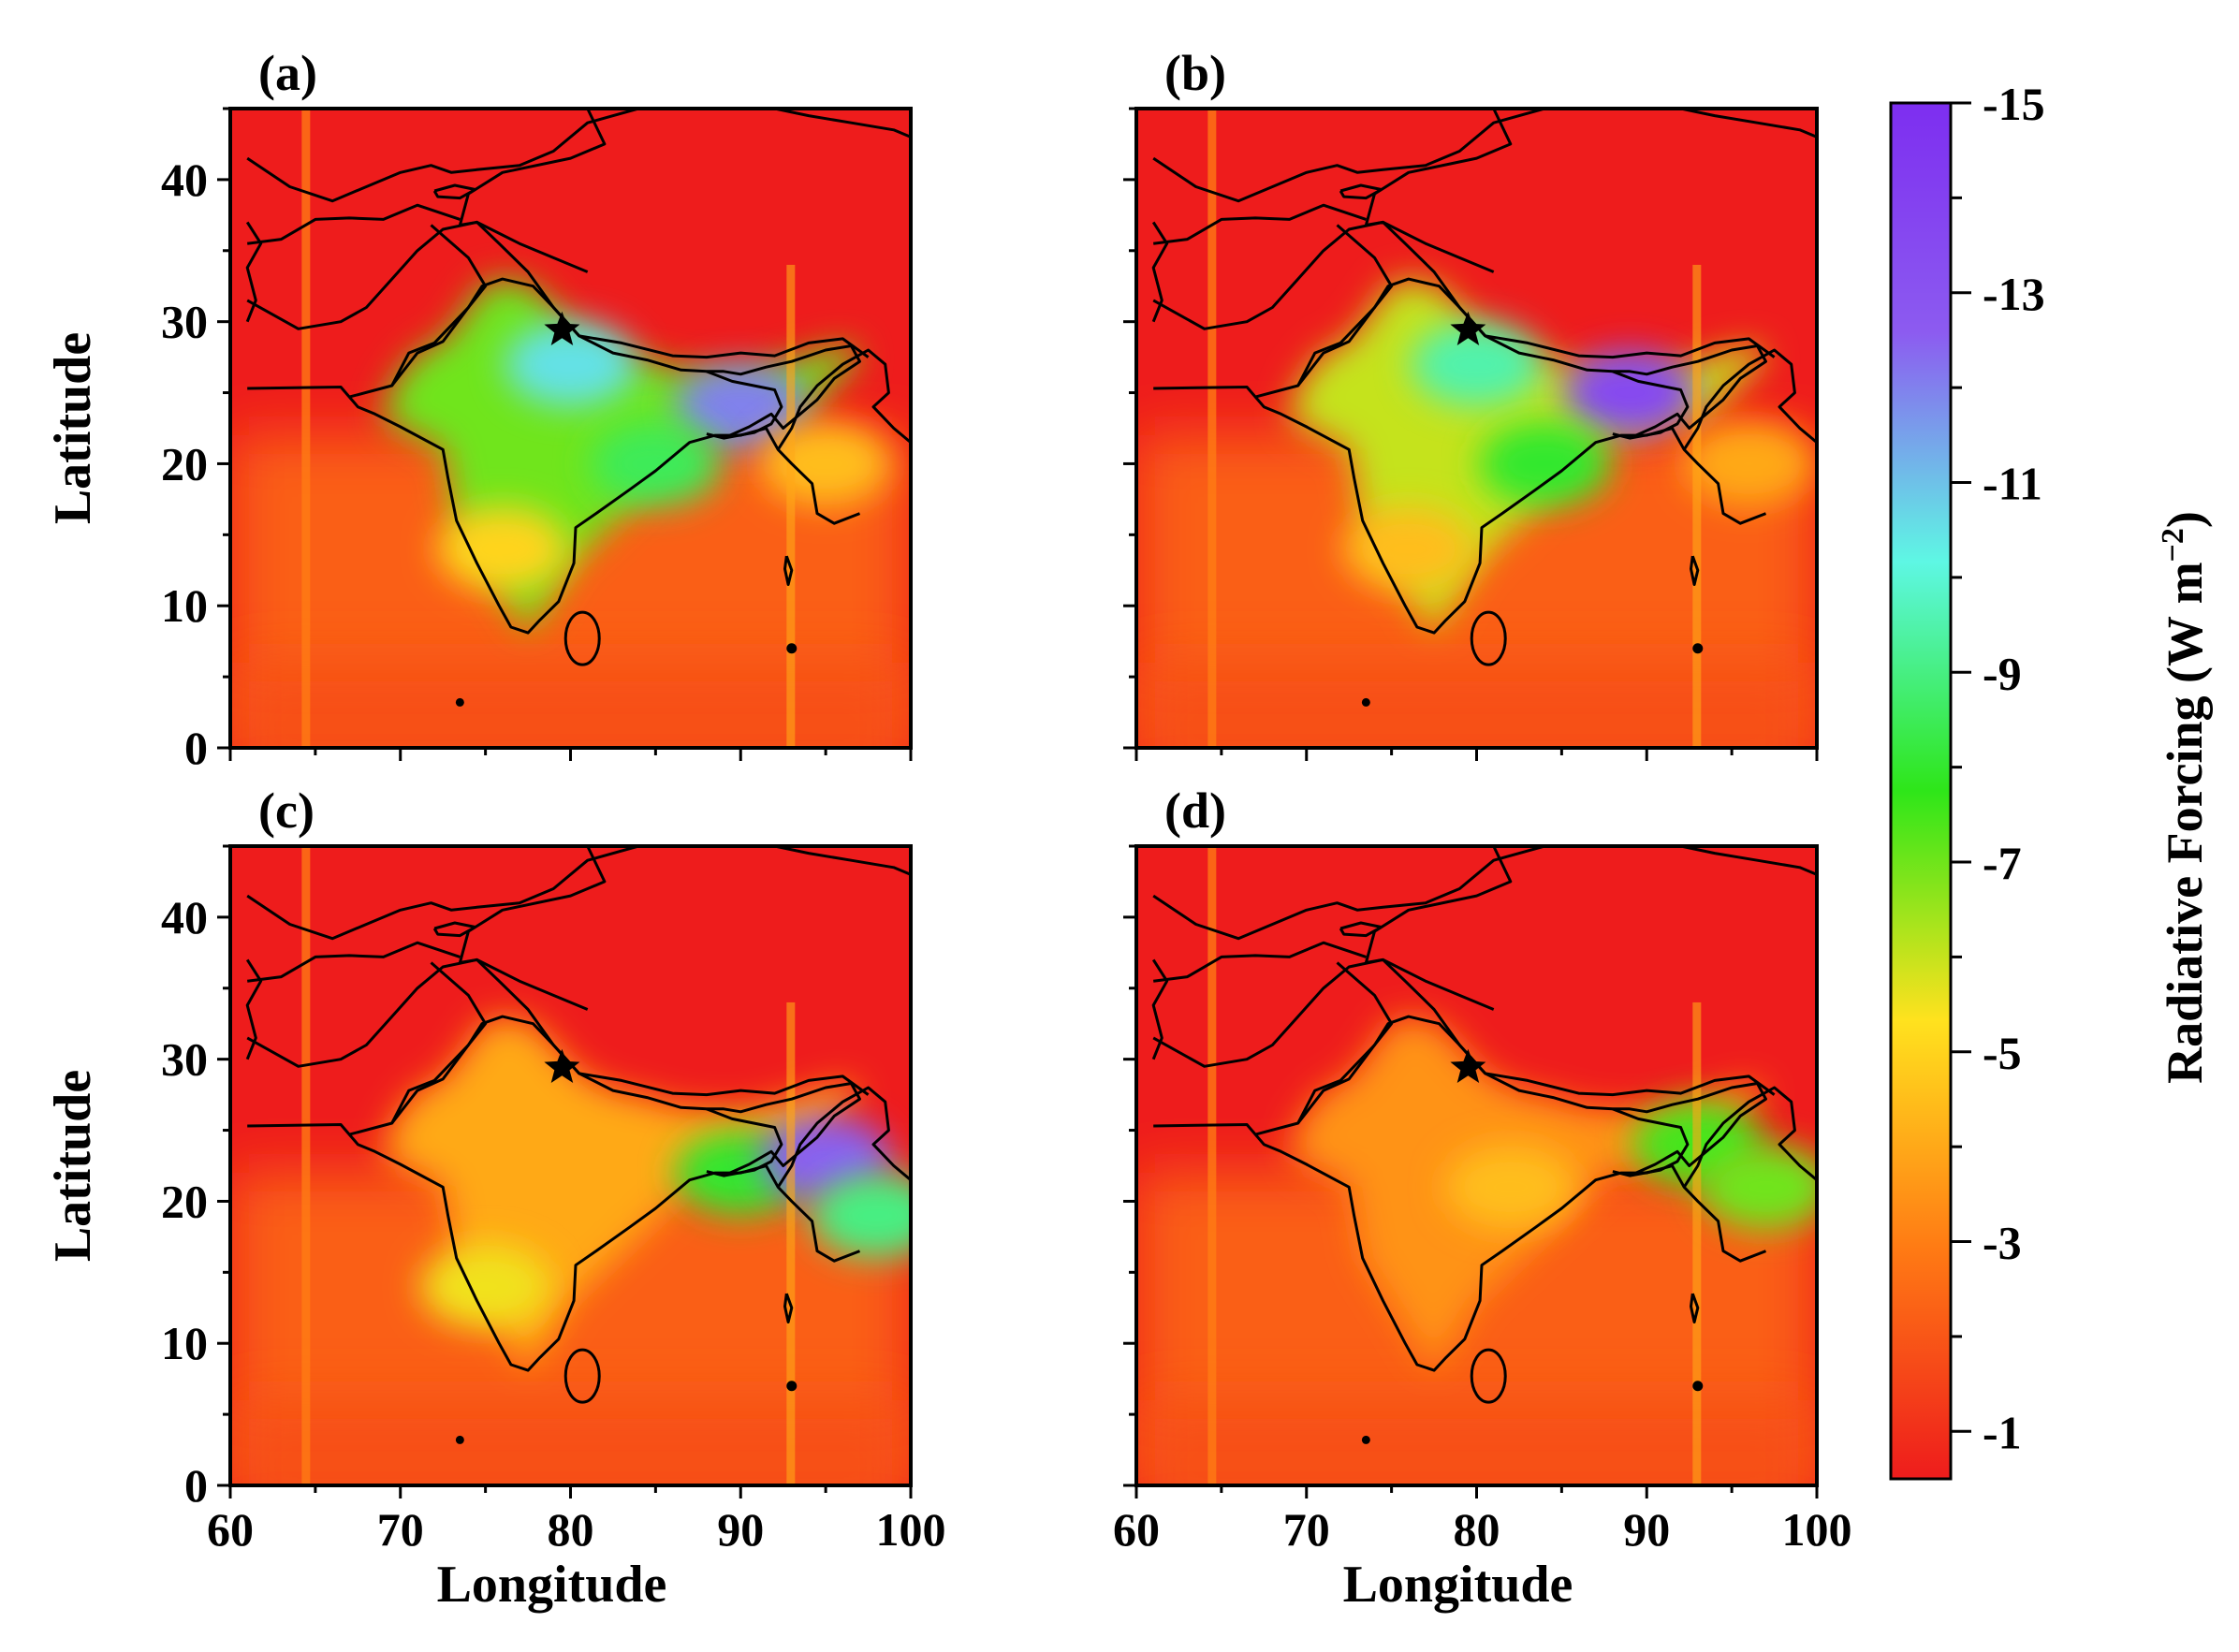 The height and width of the screenshot is (1652, 2239). I want to click on colorbar-tick-label: -15, so click(2014, 104).